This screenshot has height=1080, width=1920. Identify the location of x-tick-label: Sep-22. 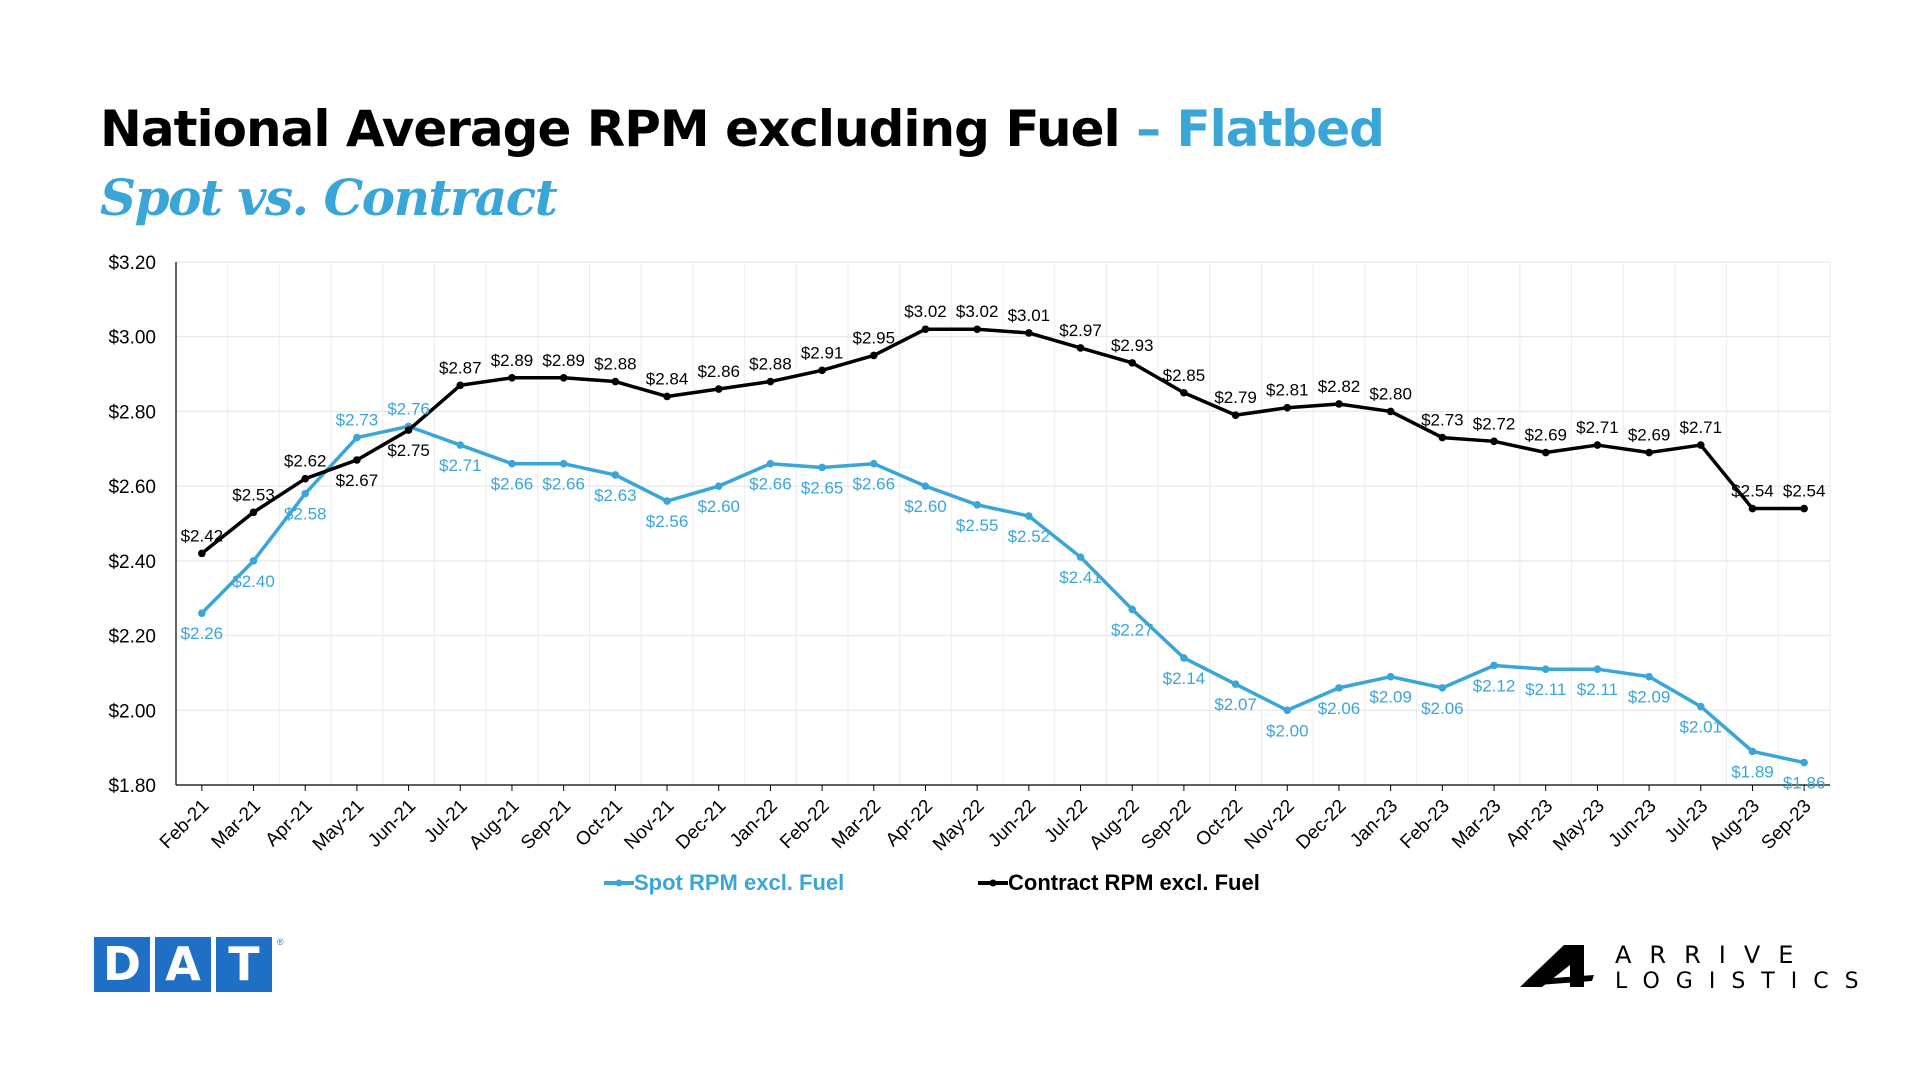
(1166, 825).